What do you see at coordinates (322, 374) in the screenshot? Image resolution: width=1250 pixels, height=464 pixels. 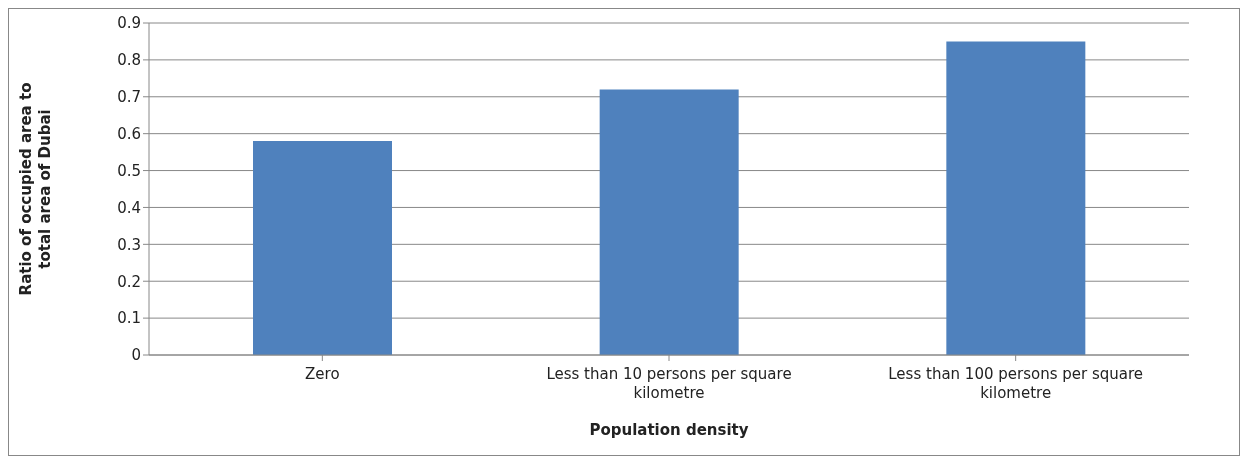 I see `x-tick-label: Zero` at bounding box center [322, 374].